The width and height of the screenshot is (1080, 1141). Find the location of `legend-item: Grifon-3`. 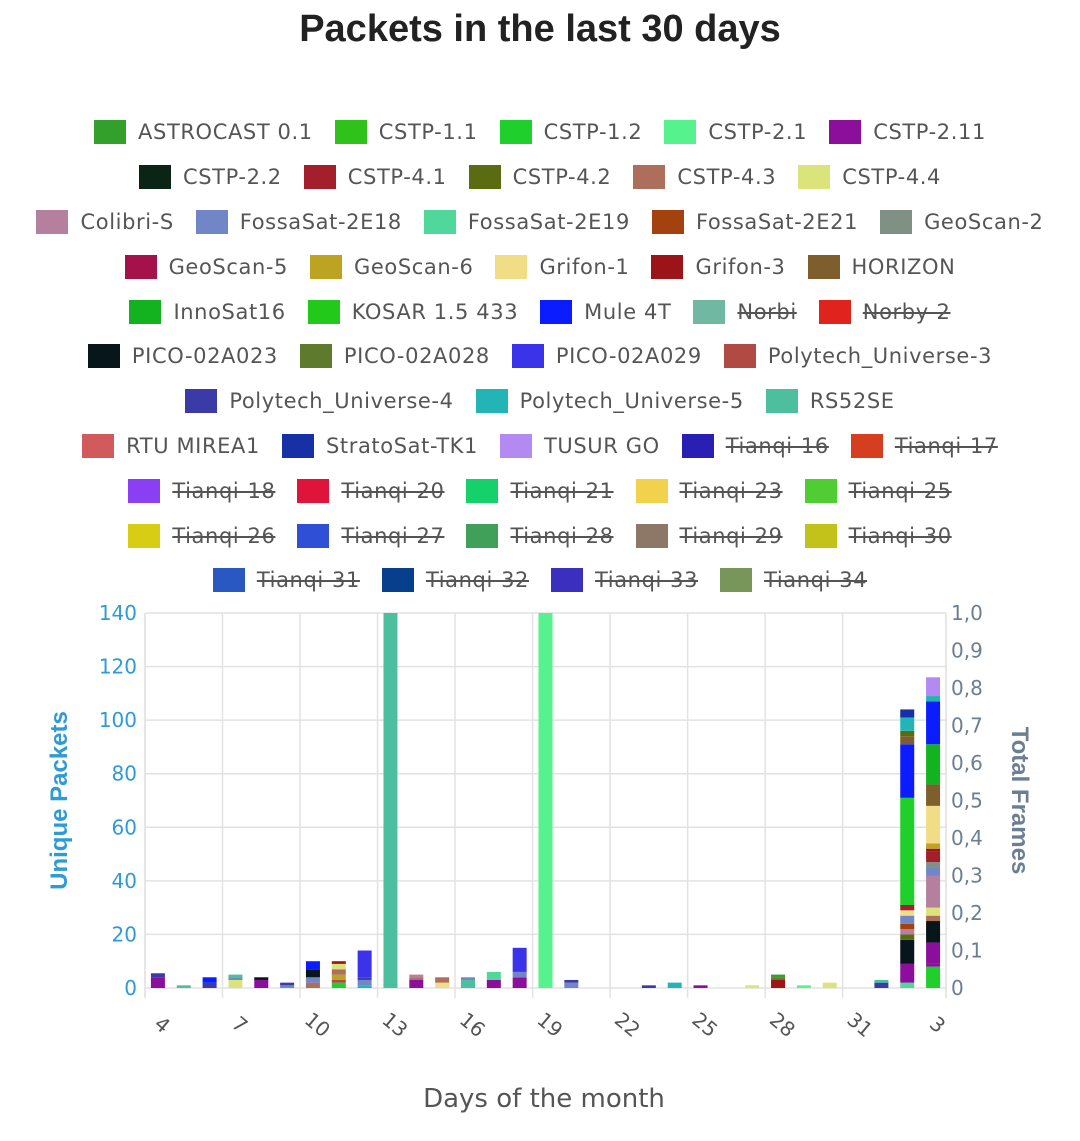

legend-item: Grifon-3 is located at coordinates (718, 266).